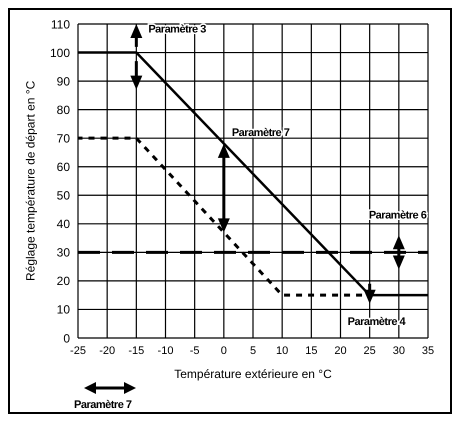  What do you see at coordinates (63, 109) in the screenshot?
I see `y-tick-label: 80` at bounding box center [63, 109].